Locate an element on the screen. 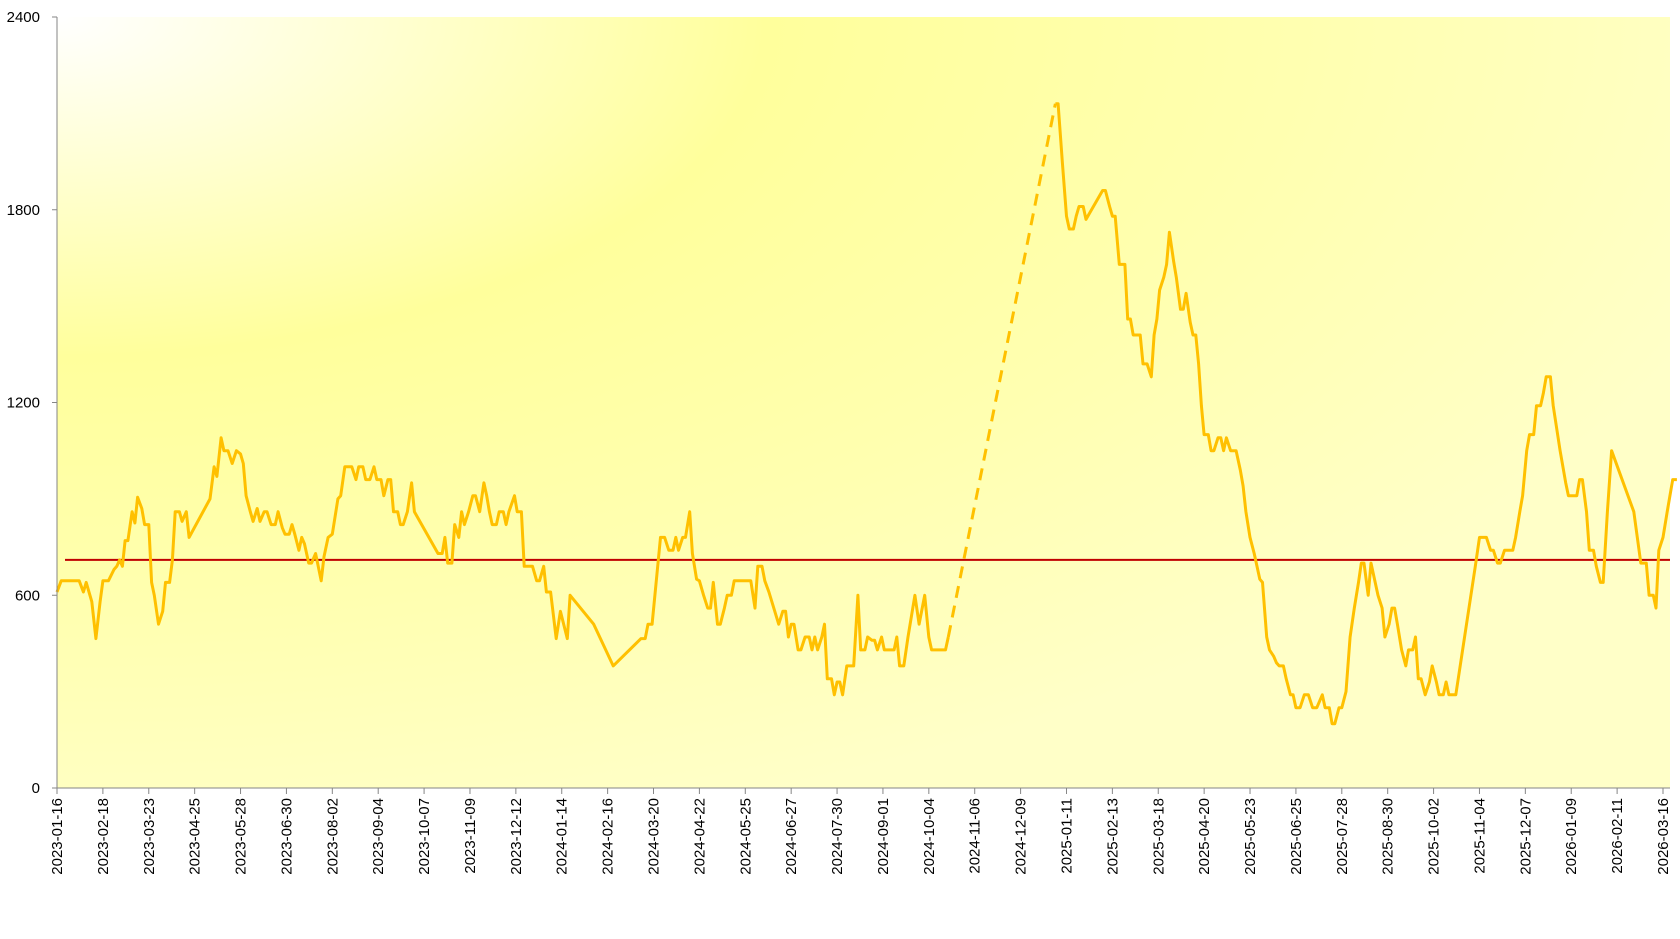 This screenshot has height=939, width=1680. x-tick-label: 2023-06-30 is located at coordinates (286, 836).